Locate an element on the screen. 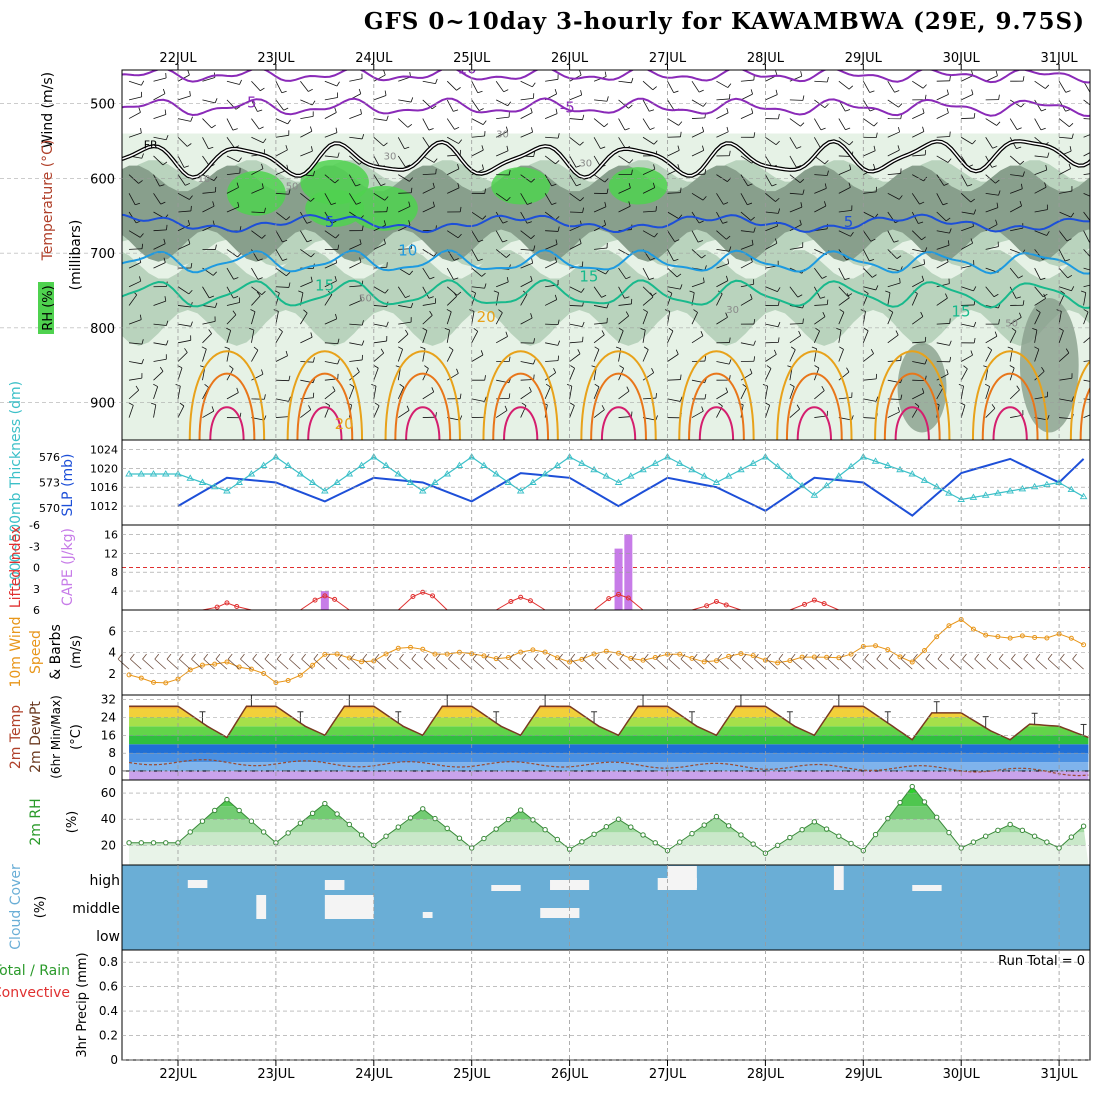 Image resolution: width=1100 pixels, height=1100 pixels. lifted-index-line is located at coordinates (814, 605).